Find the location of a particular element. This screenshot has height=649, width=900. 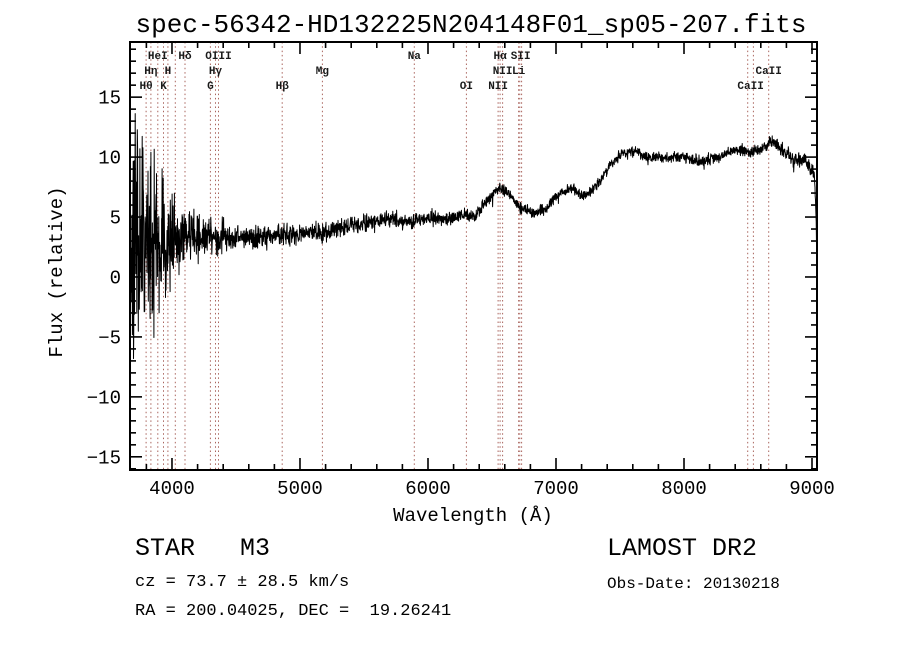

y-tick-label: −15 is located at coordinates (104, 458).